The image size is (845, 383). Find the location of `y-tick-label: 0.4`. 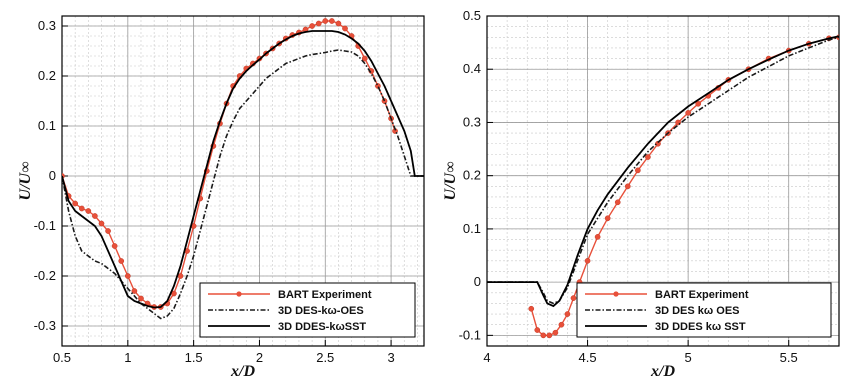

y-tick-label: 0.4 is located at coordinates (472, 68).